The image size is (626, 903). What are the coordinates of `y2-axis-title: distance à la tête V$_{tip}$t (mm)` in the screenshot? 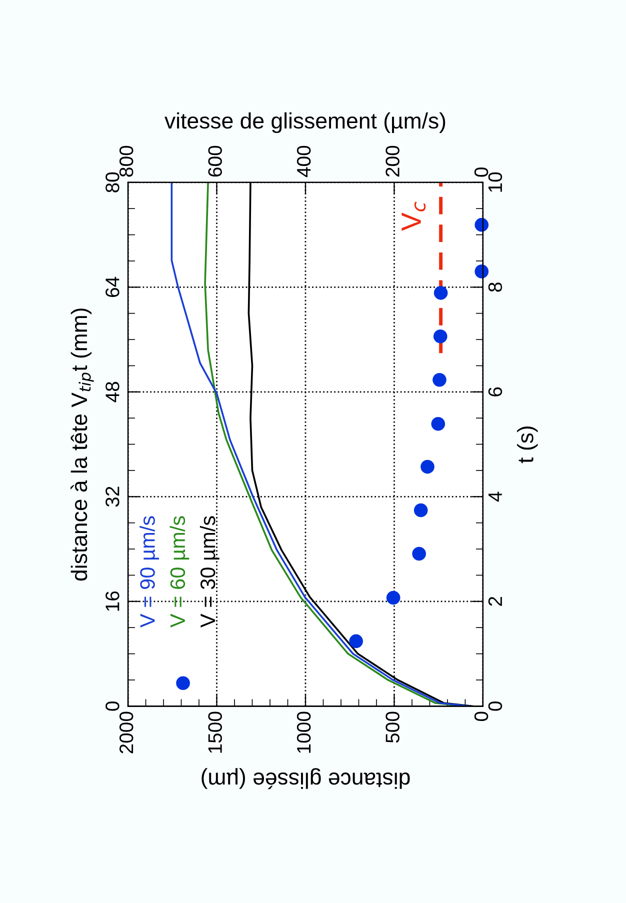 It's located at (82, 444).